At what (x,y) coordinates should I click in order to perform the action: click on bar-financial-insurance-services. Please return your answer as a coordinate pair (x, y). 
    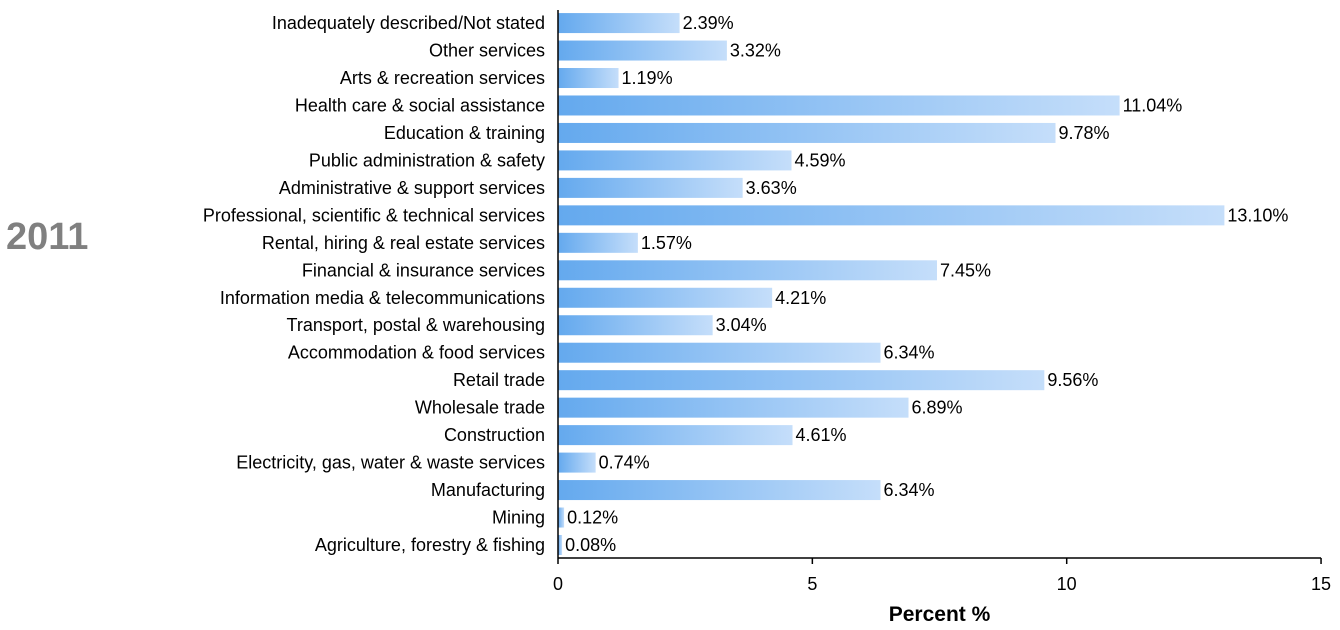
    Looking at the image, I should click on (747, 270).